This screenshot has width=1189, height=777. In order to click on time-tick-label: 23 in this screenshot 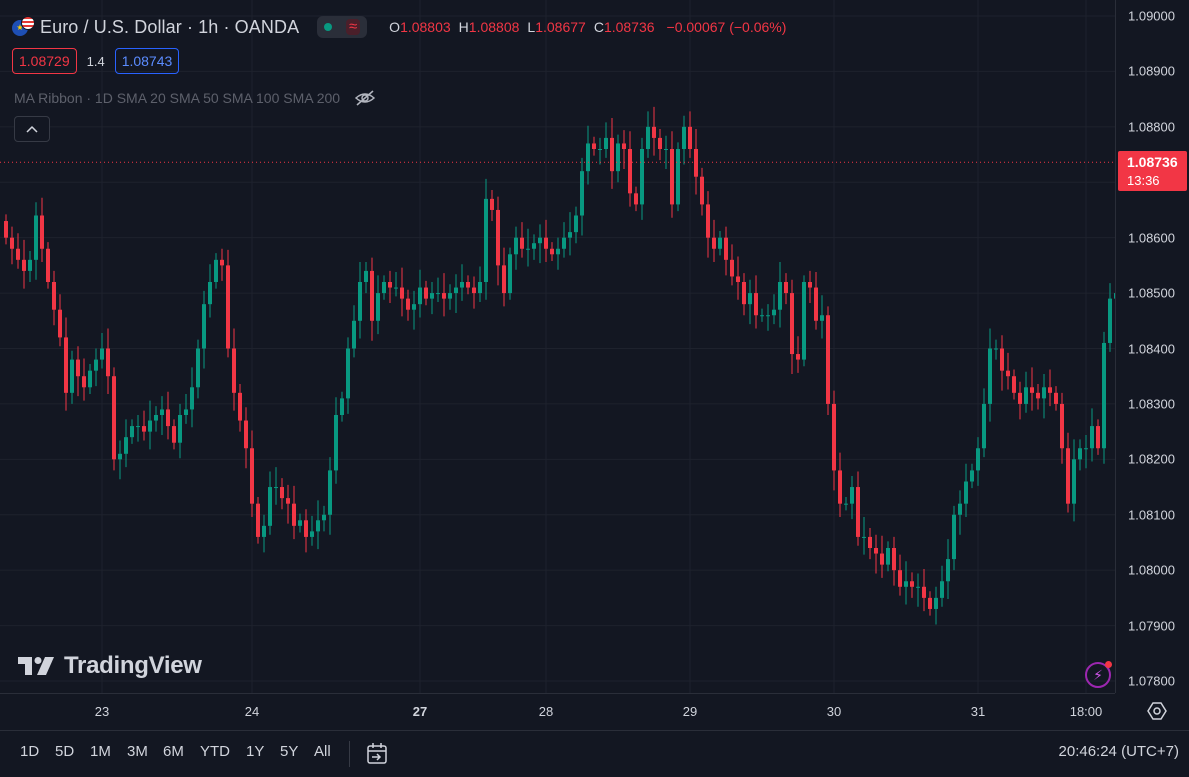, I will do `click(102, 711)`.